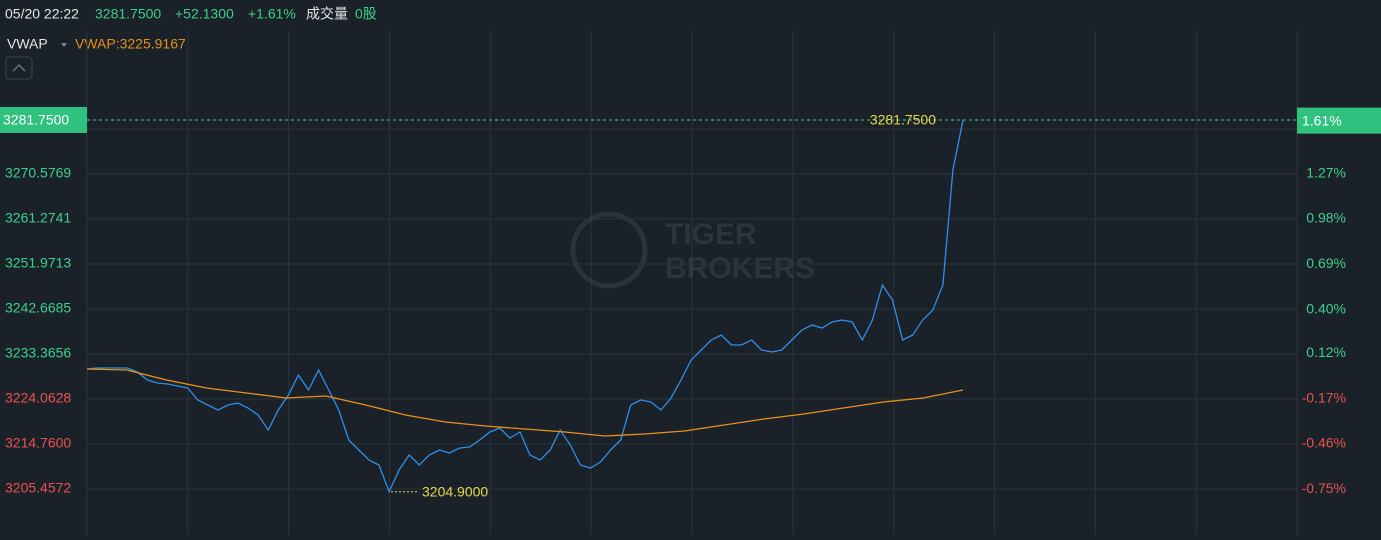  I want to click on y-tick-label: 3233.3656, so click(38, 353).